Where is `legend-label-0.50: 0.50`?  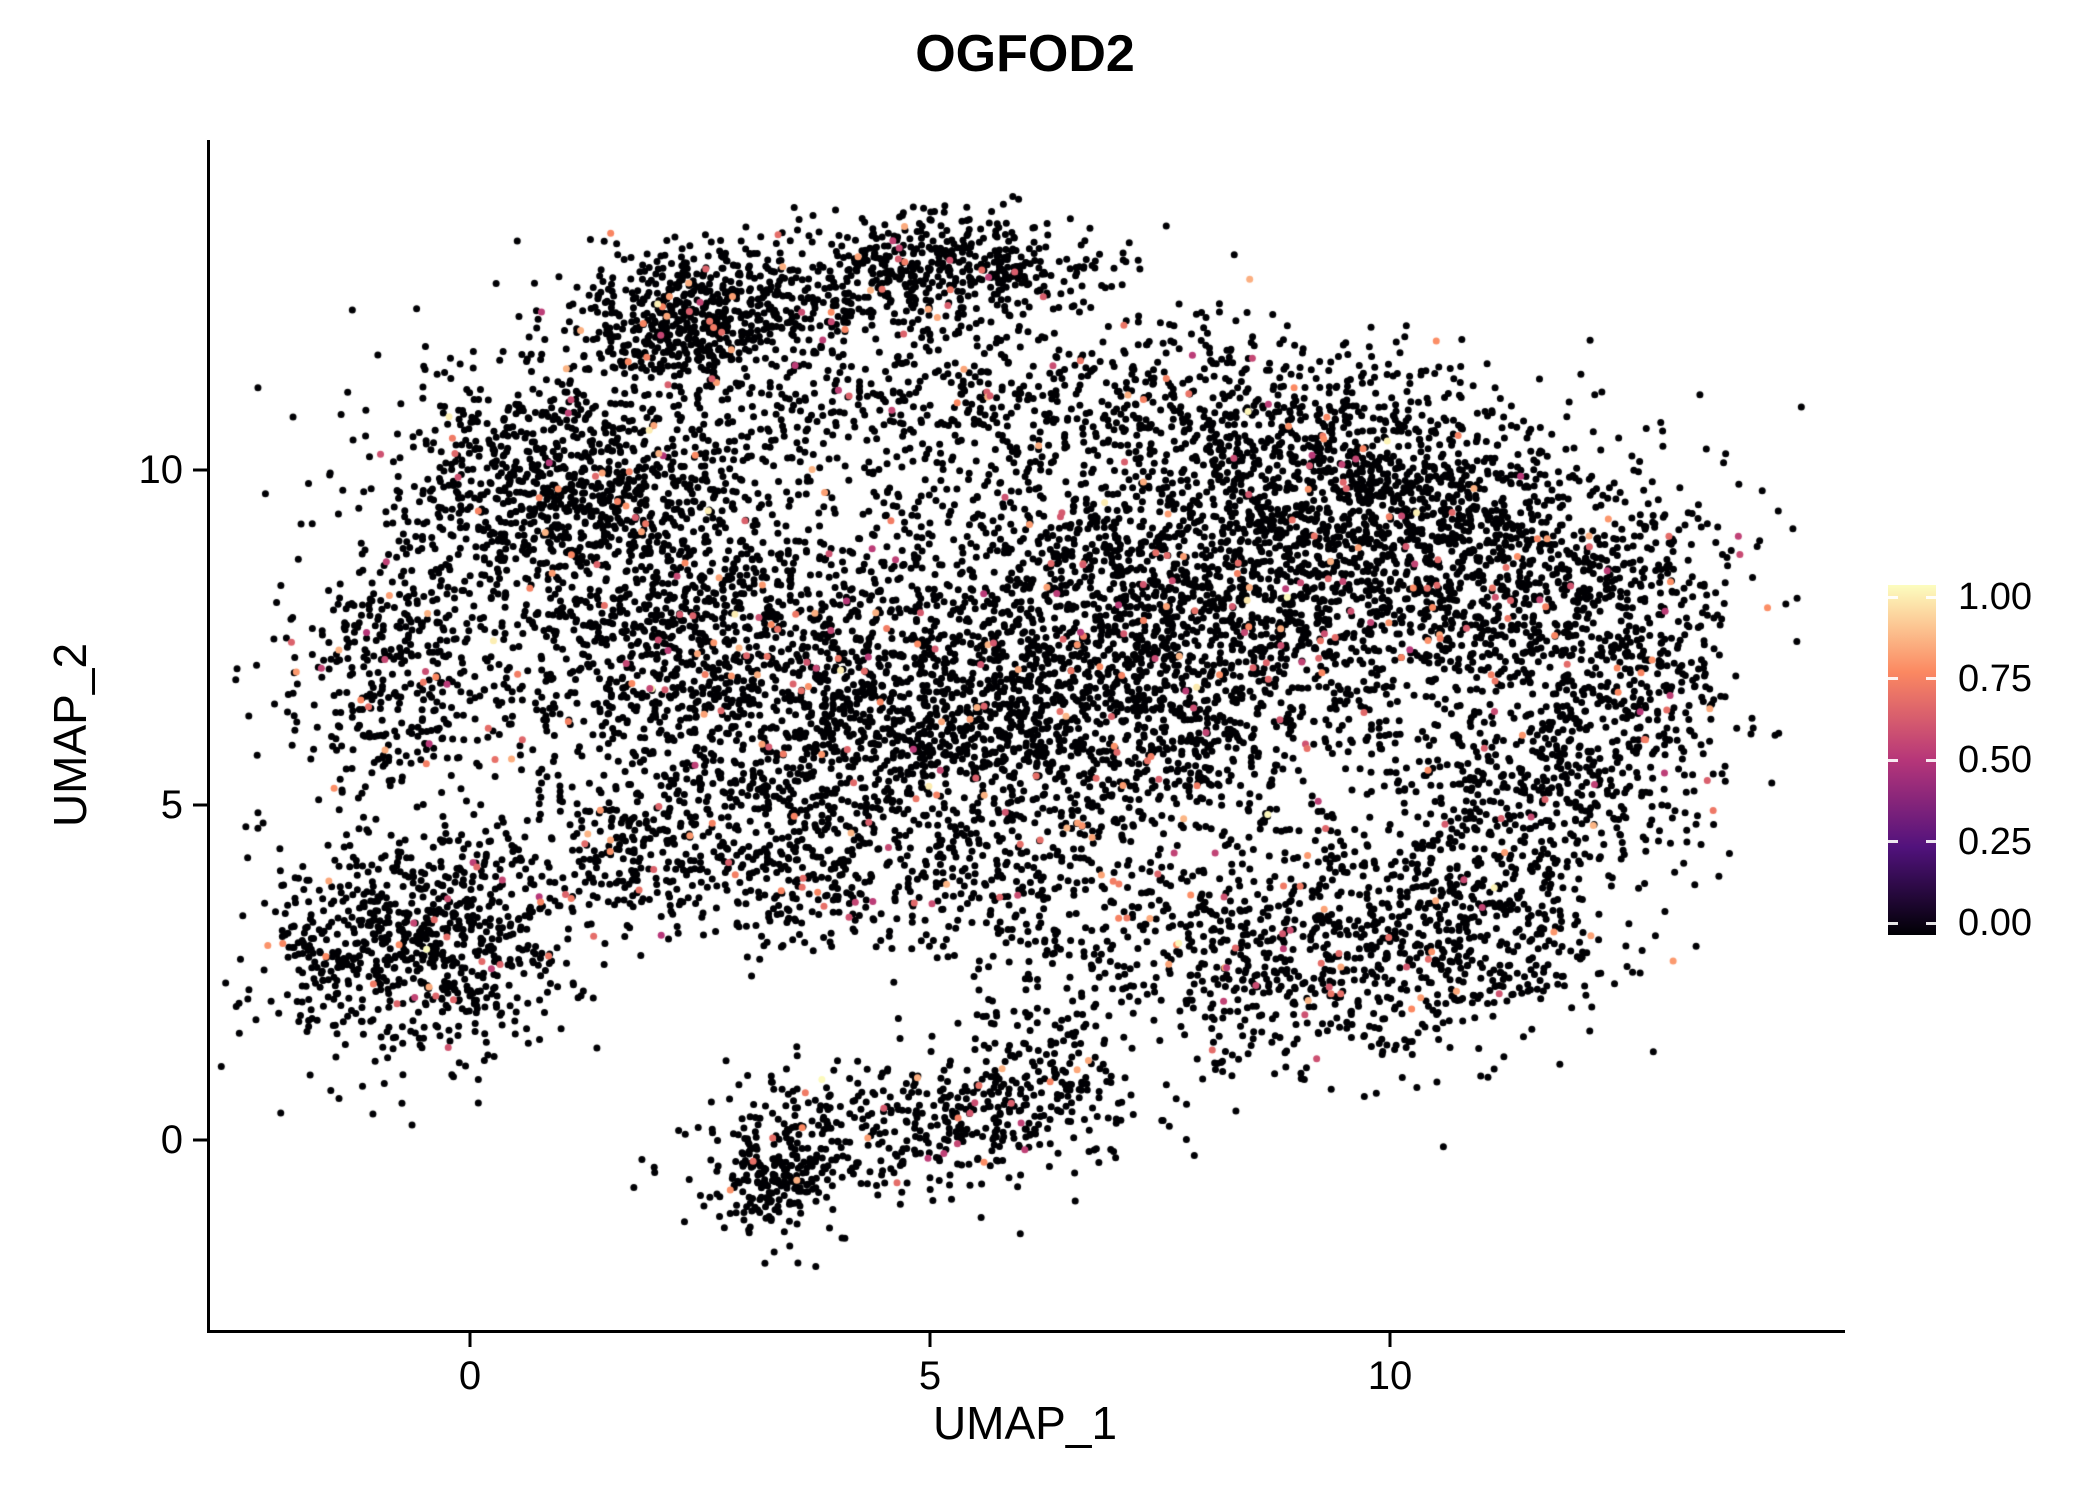
legend-label-0.50: 0.50 is located at coordinates (1995, 760).